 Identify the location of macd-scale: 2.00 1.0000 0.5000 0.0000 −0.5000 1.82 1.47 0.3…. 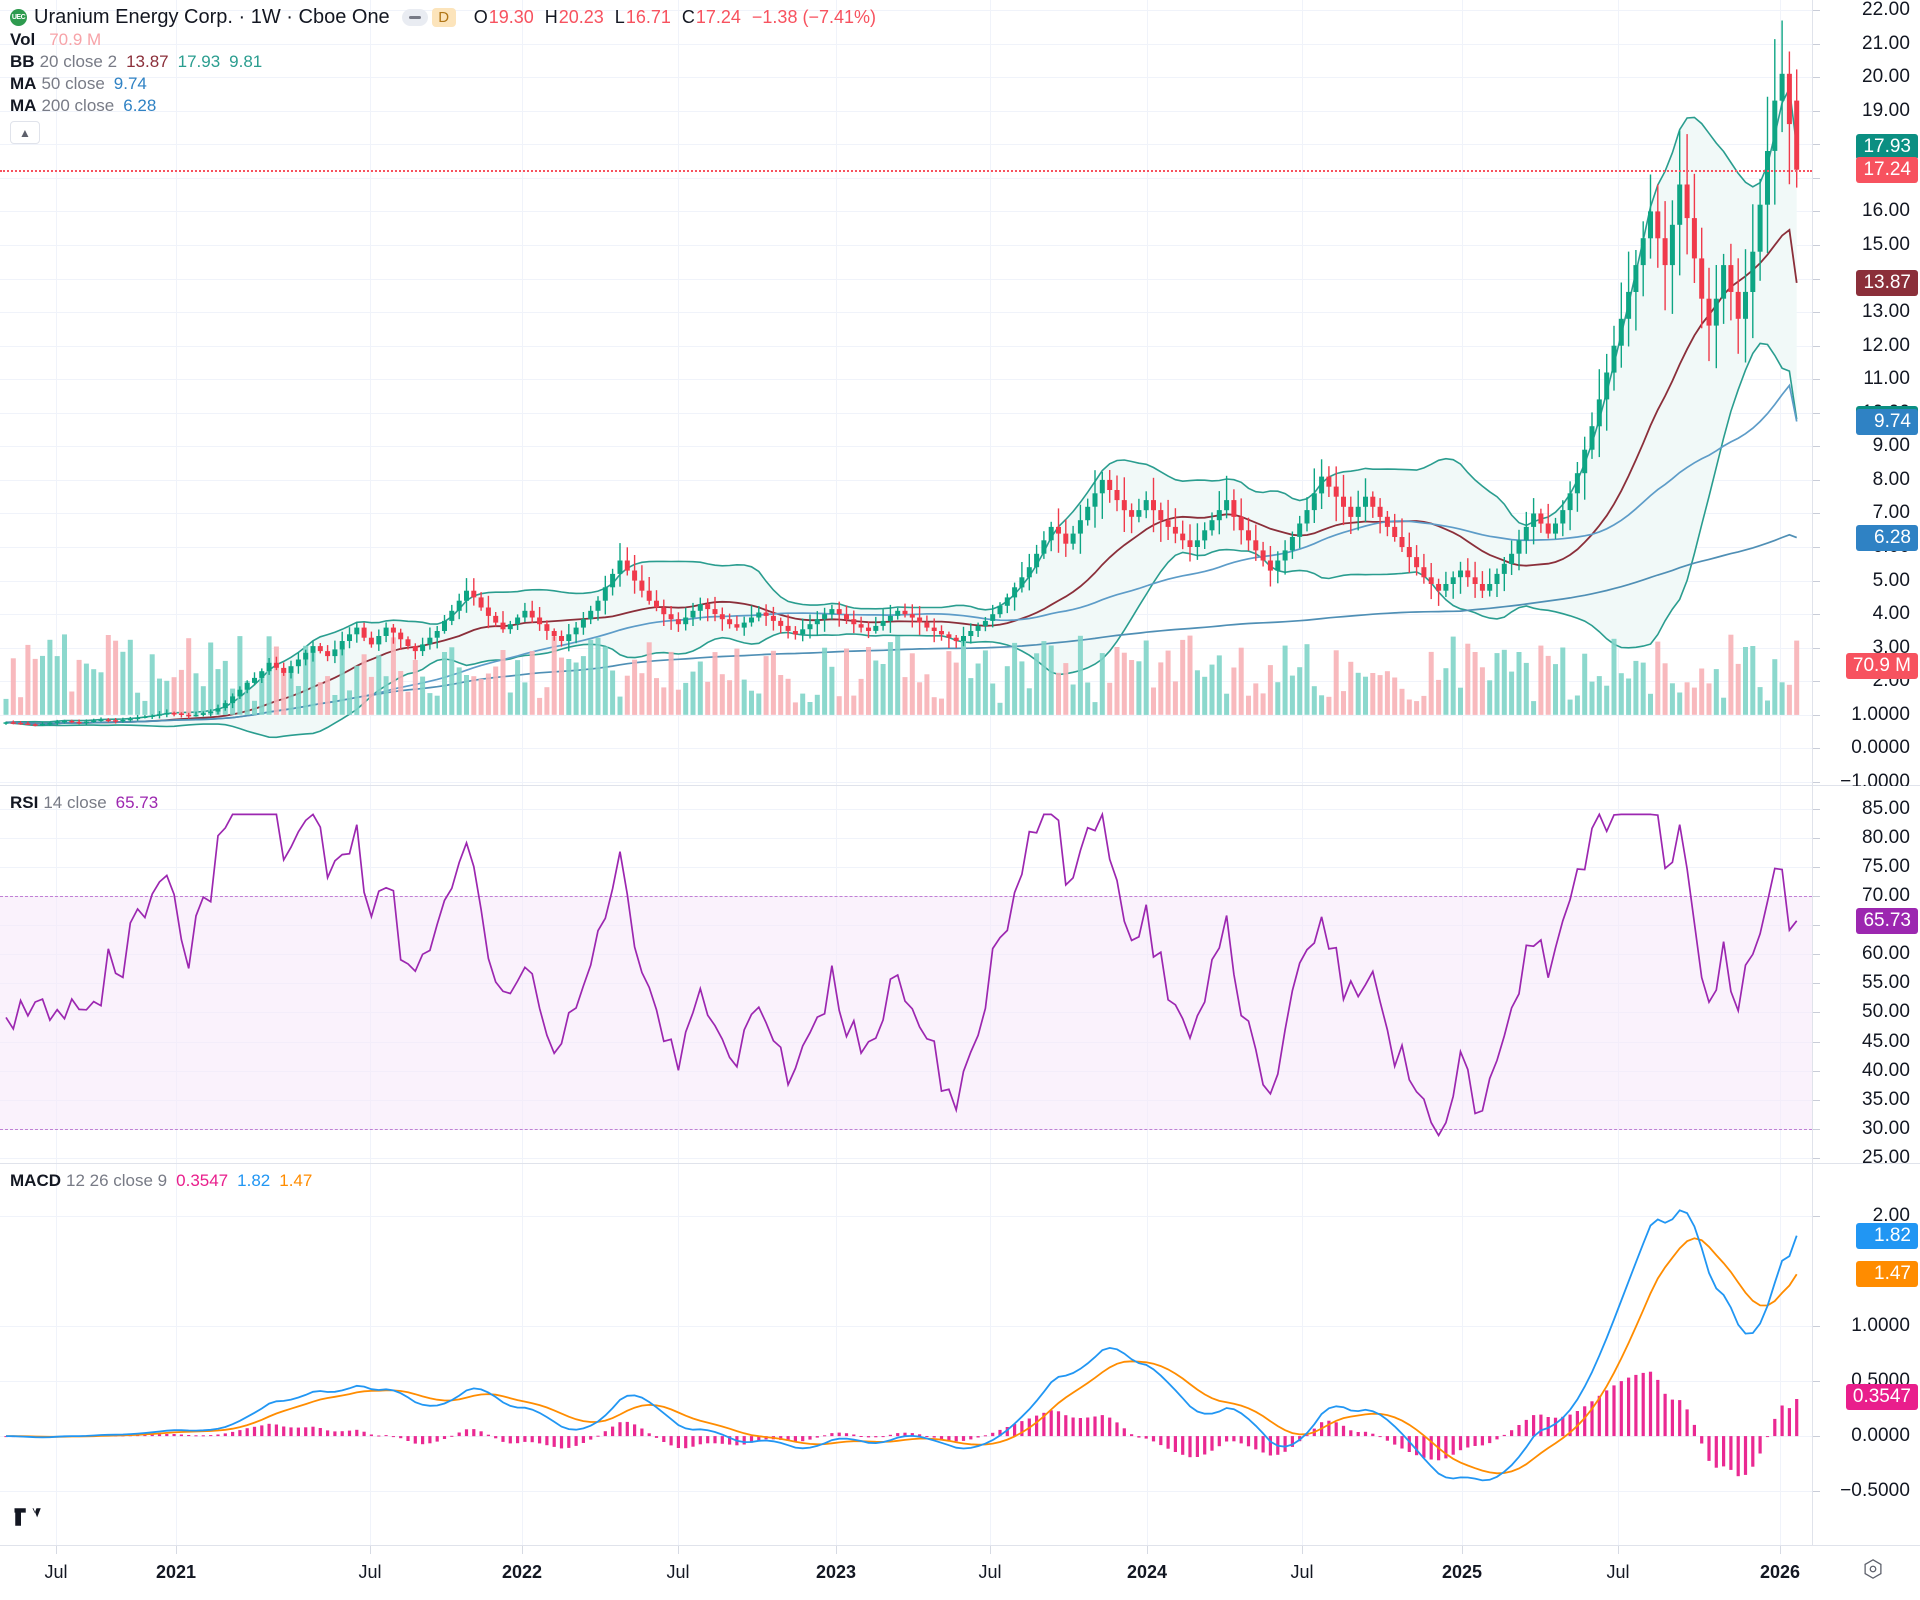
(1866, 1354).